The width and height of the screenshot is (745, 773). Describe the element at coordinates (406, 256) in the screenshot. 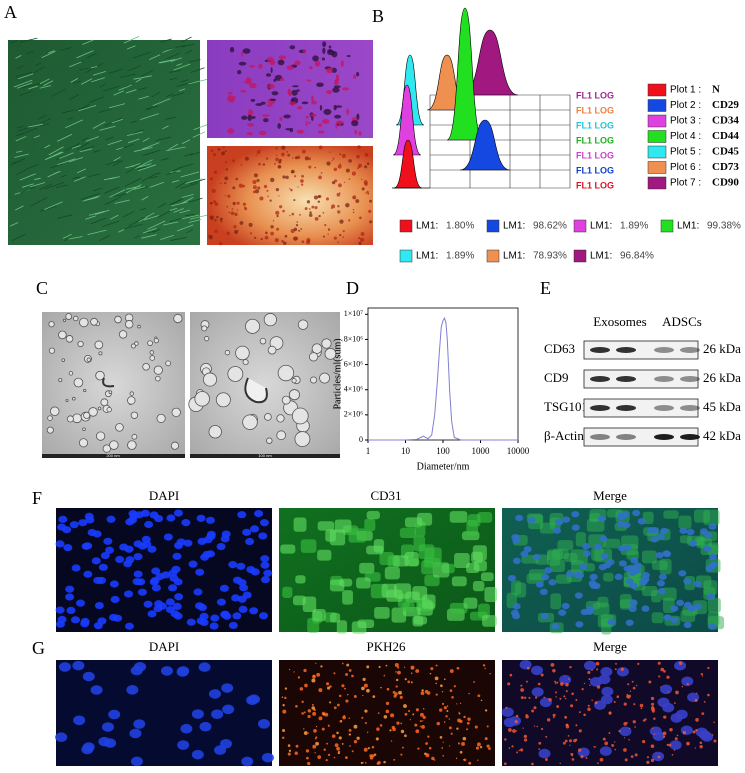

I see `stat-swatch` at that location.